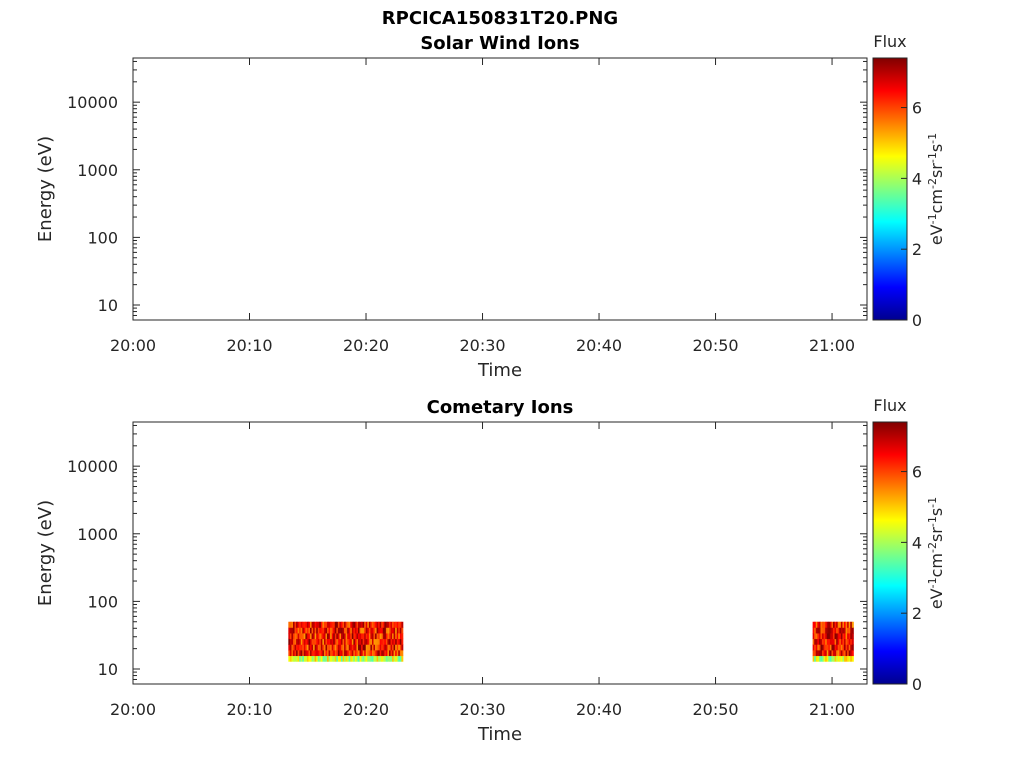 The image size is (1024, 768). What do you see at coordinates (97, 170) in the screenshot?
I see `y-tick-label: 1000` at bounding box center [97, 170].